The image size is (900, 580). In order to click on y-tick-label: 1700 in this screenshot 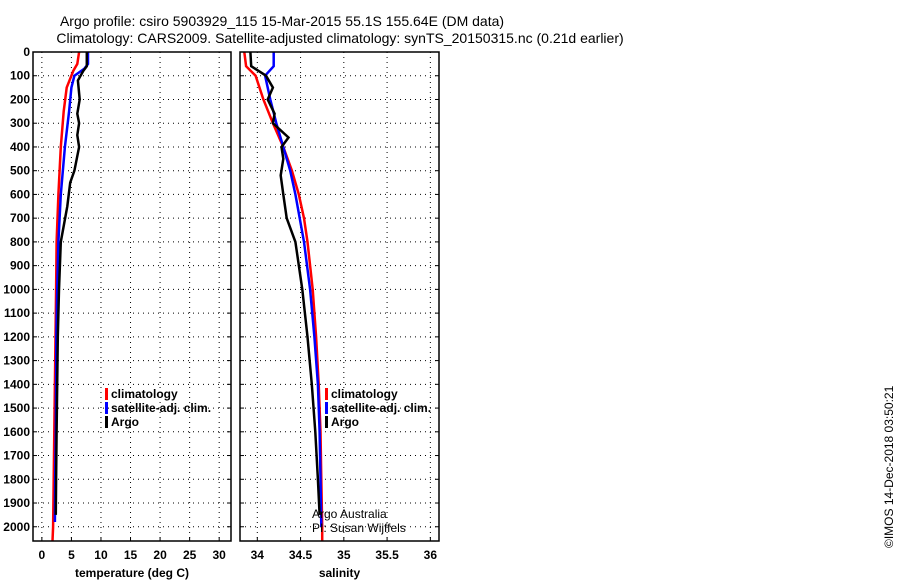, I will do `click(16, 456)`.